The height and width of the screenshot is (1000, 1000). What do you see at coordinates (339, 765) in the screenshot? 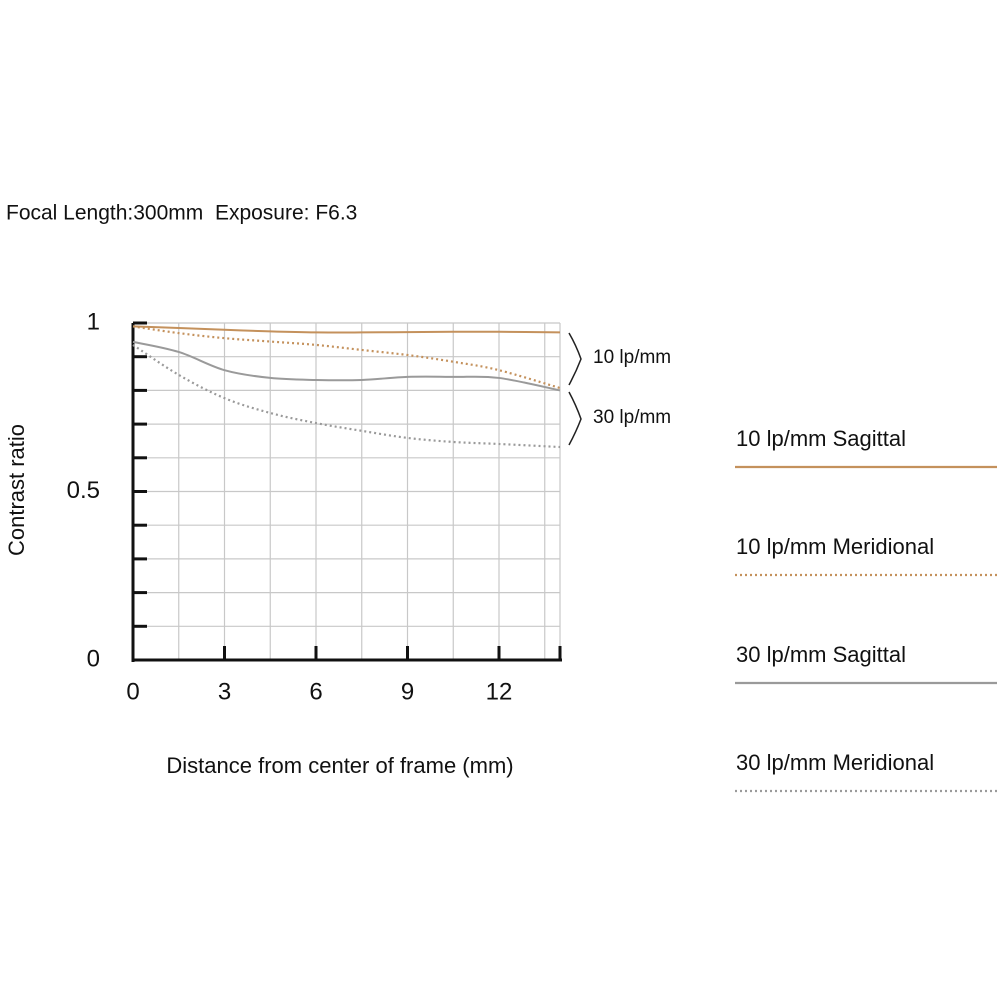
I see `x-axis-label: Distance from center of frame (mm)` at bounding box center [339, 765].